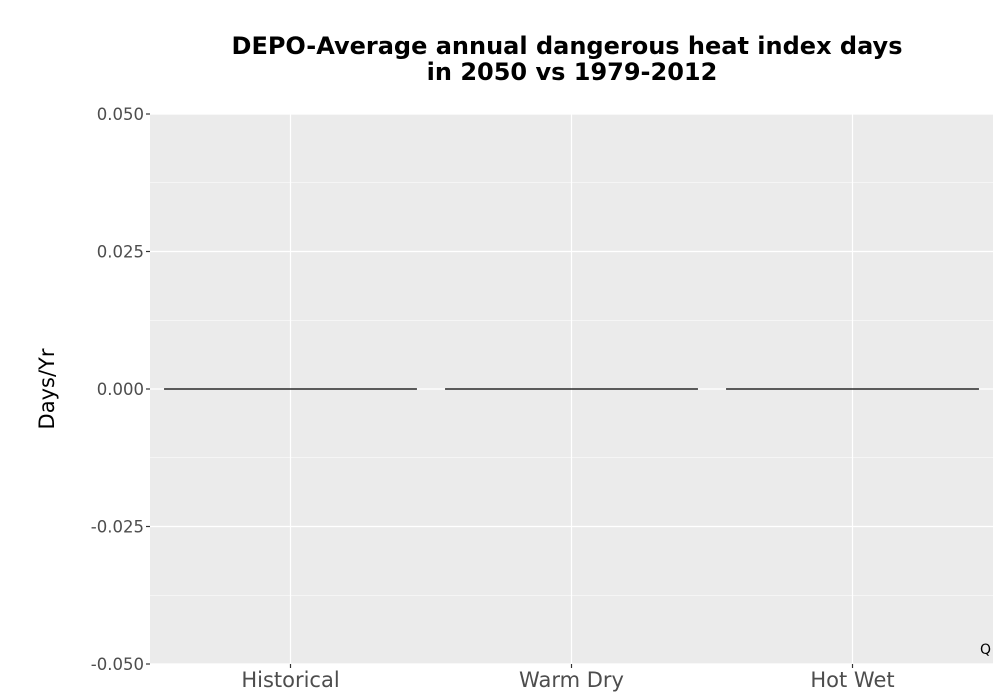 The width and height of the screenshot is (1000, 700). Describe the element at coordinates (117, 664) in the screenshot. I see `y-tick-label: -0.050` at that location.